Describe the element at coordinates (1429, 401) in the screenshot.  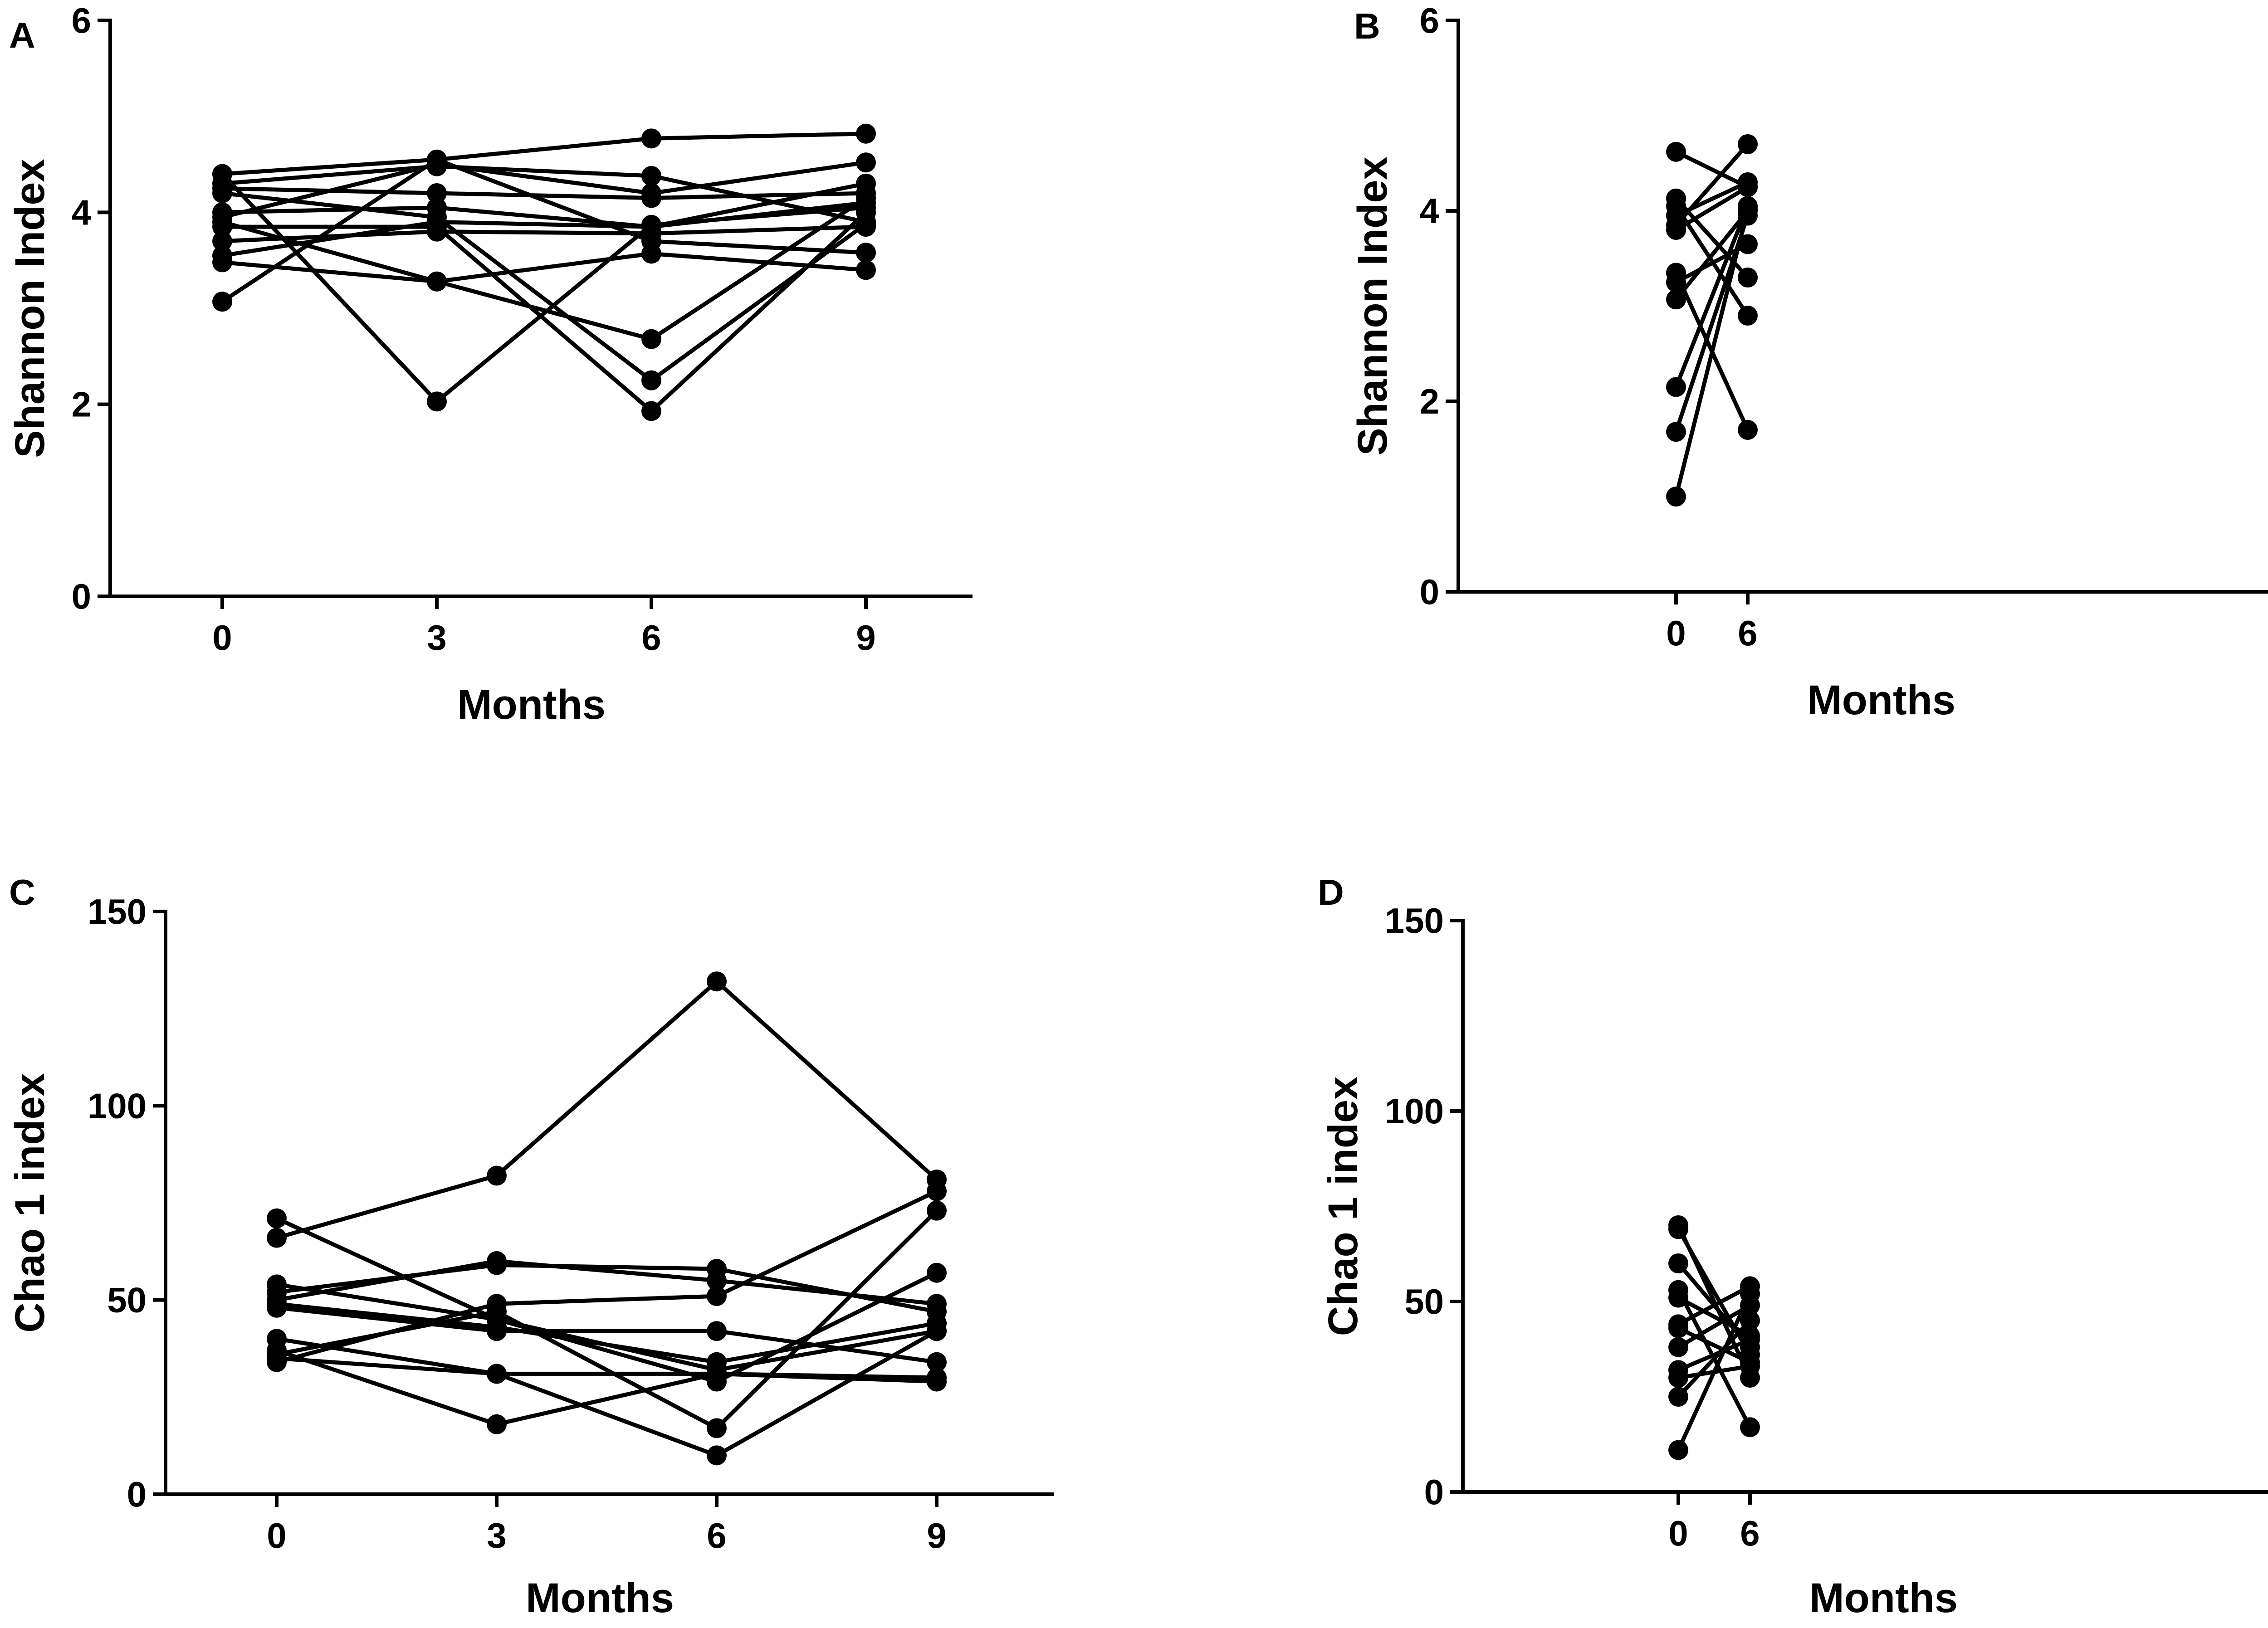
I see `y-tick-label: 2` at that location.